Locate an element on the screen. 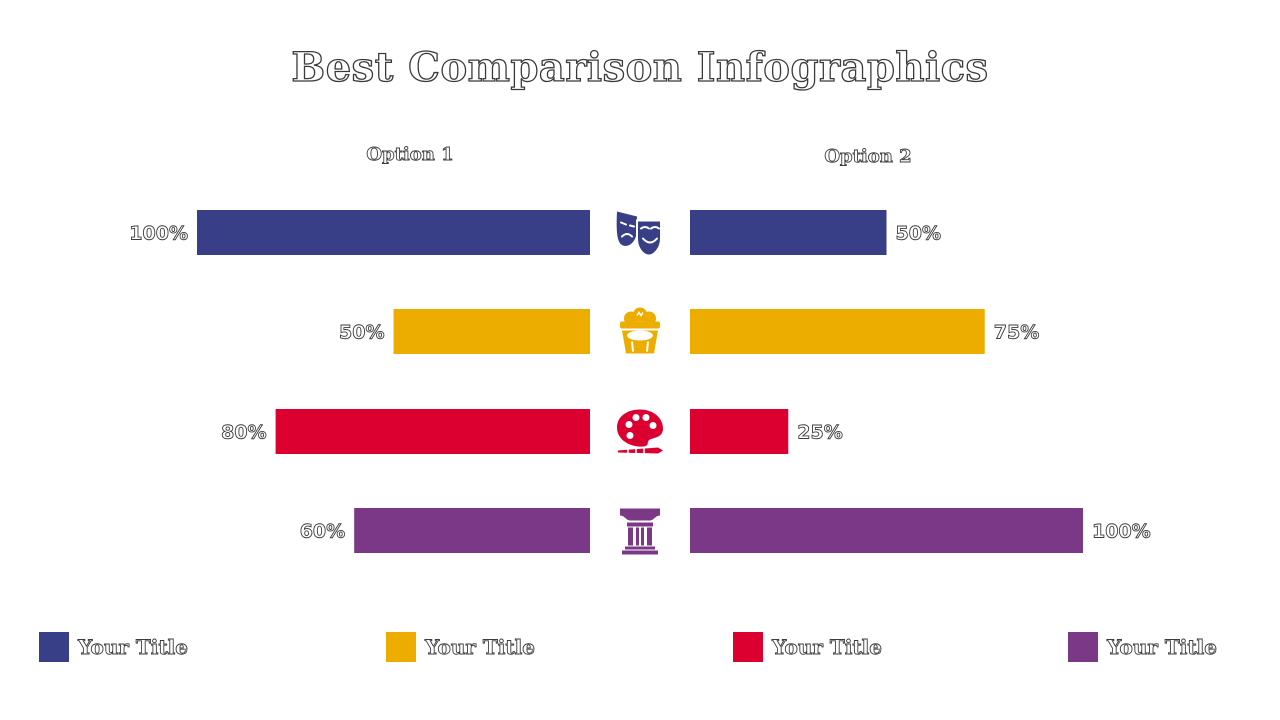 The width and height of the screenshot is (1280, 720). value-label-option-1: 100% is located at coordinates (158, 234).